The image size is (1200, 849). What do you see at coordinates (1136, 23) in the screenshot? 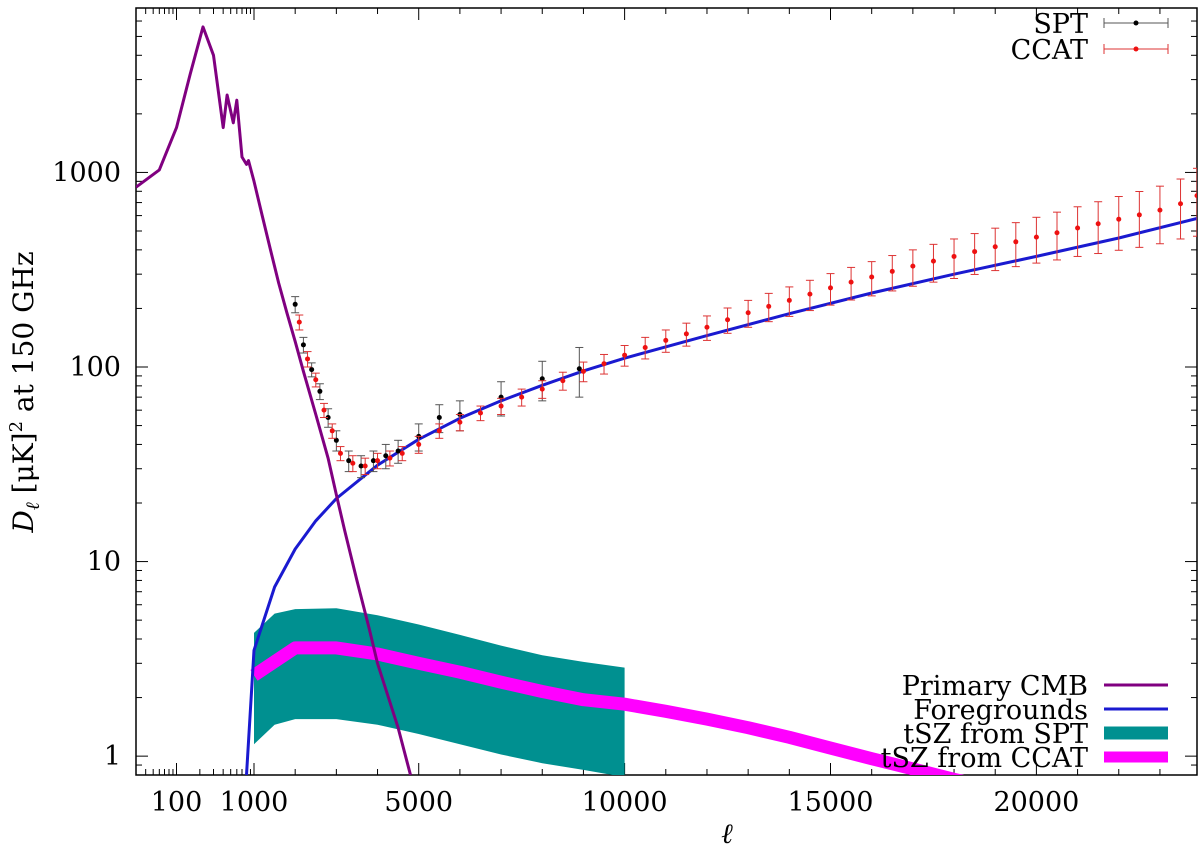
I see `legend-point-spt` at bounding box center [1136, 23].